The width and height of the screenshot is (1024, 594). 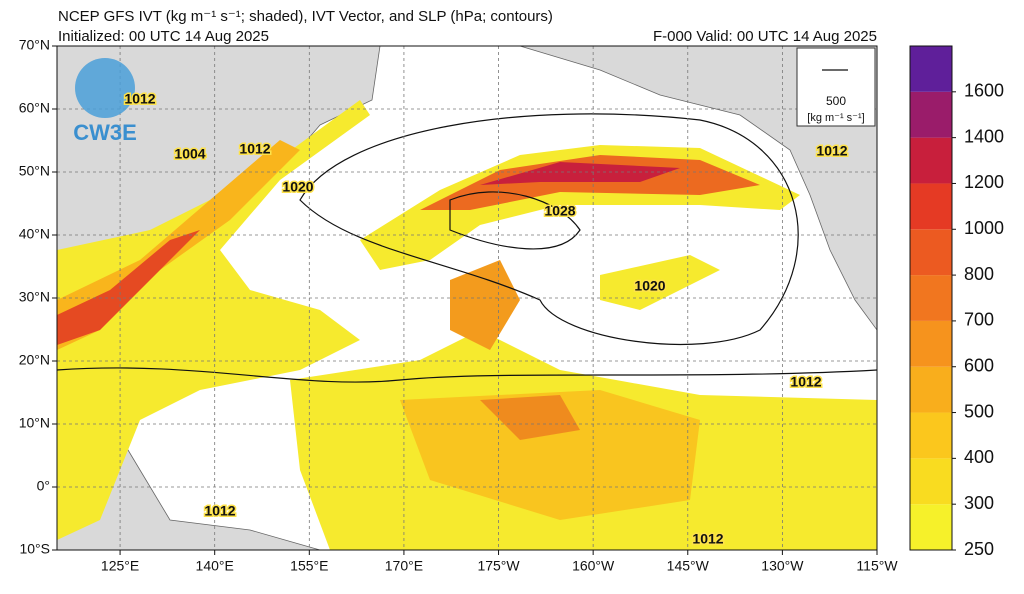 I want to click on colorbar-tick-label: 250, so click(x=979, y=549).